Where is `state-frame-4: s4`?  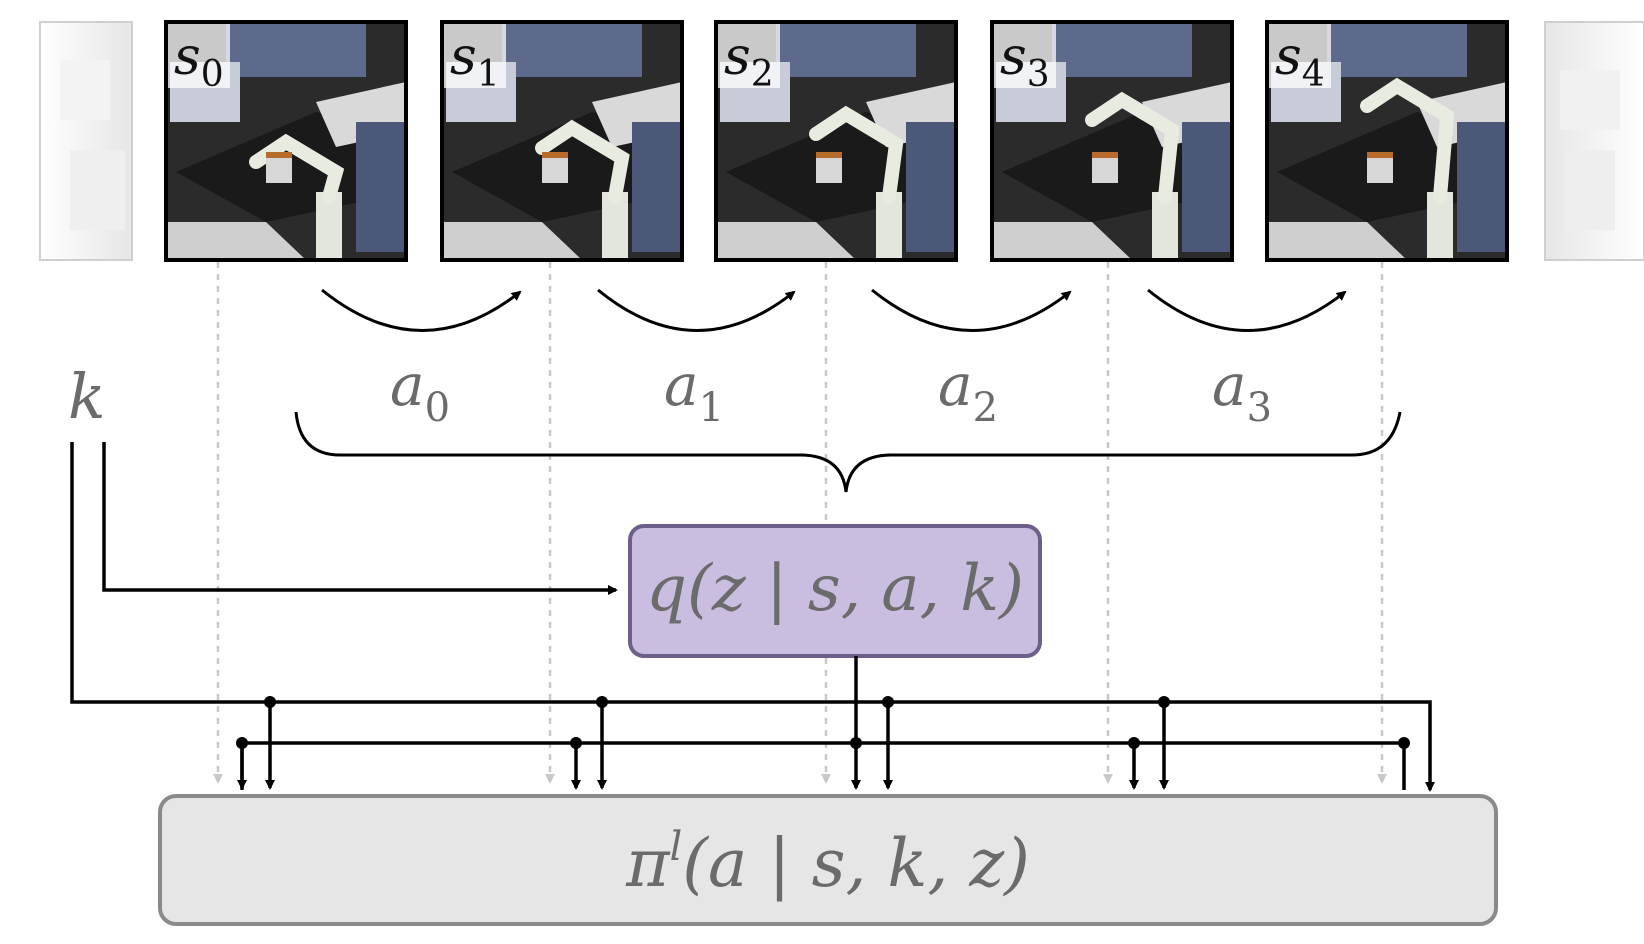 state-frame-4: s4 is located at coordinates (1387, 141).